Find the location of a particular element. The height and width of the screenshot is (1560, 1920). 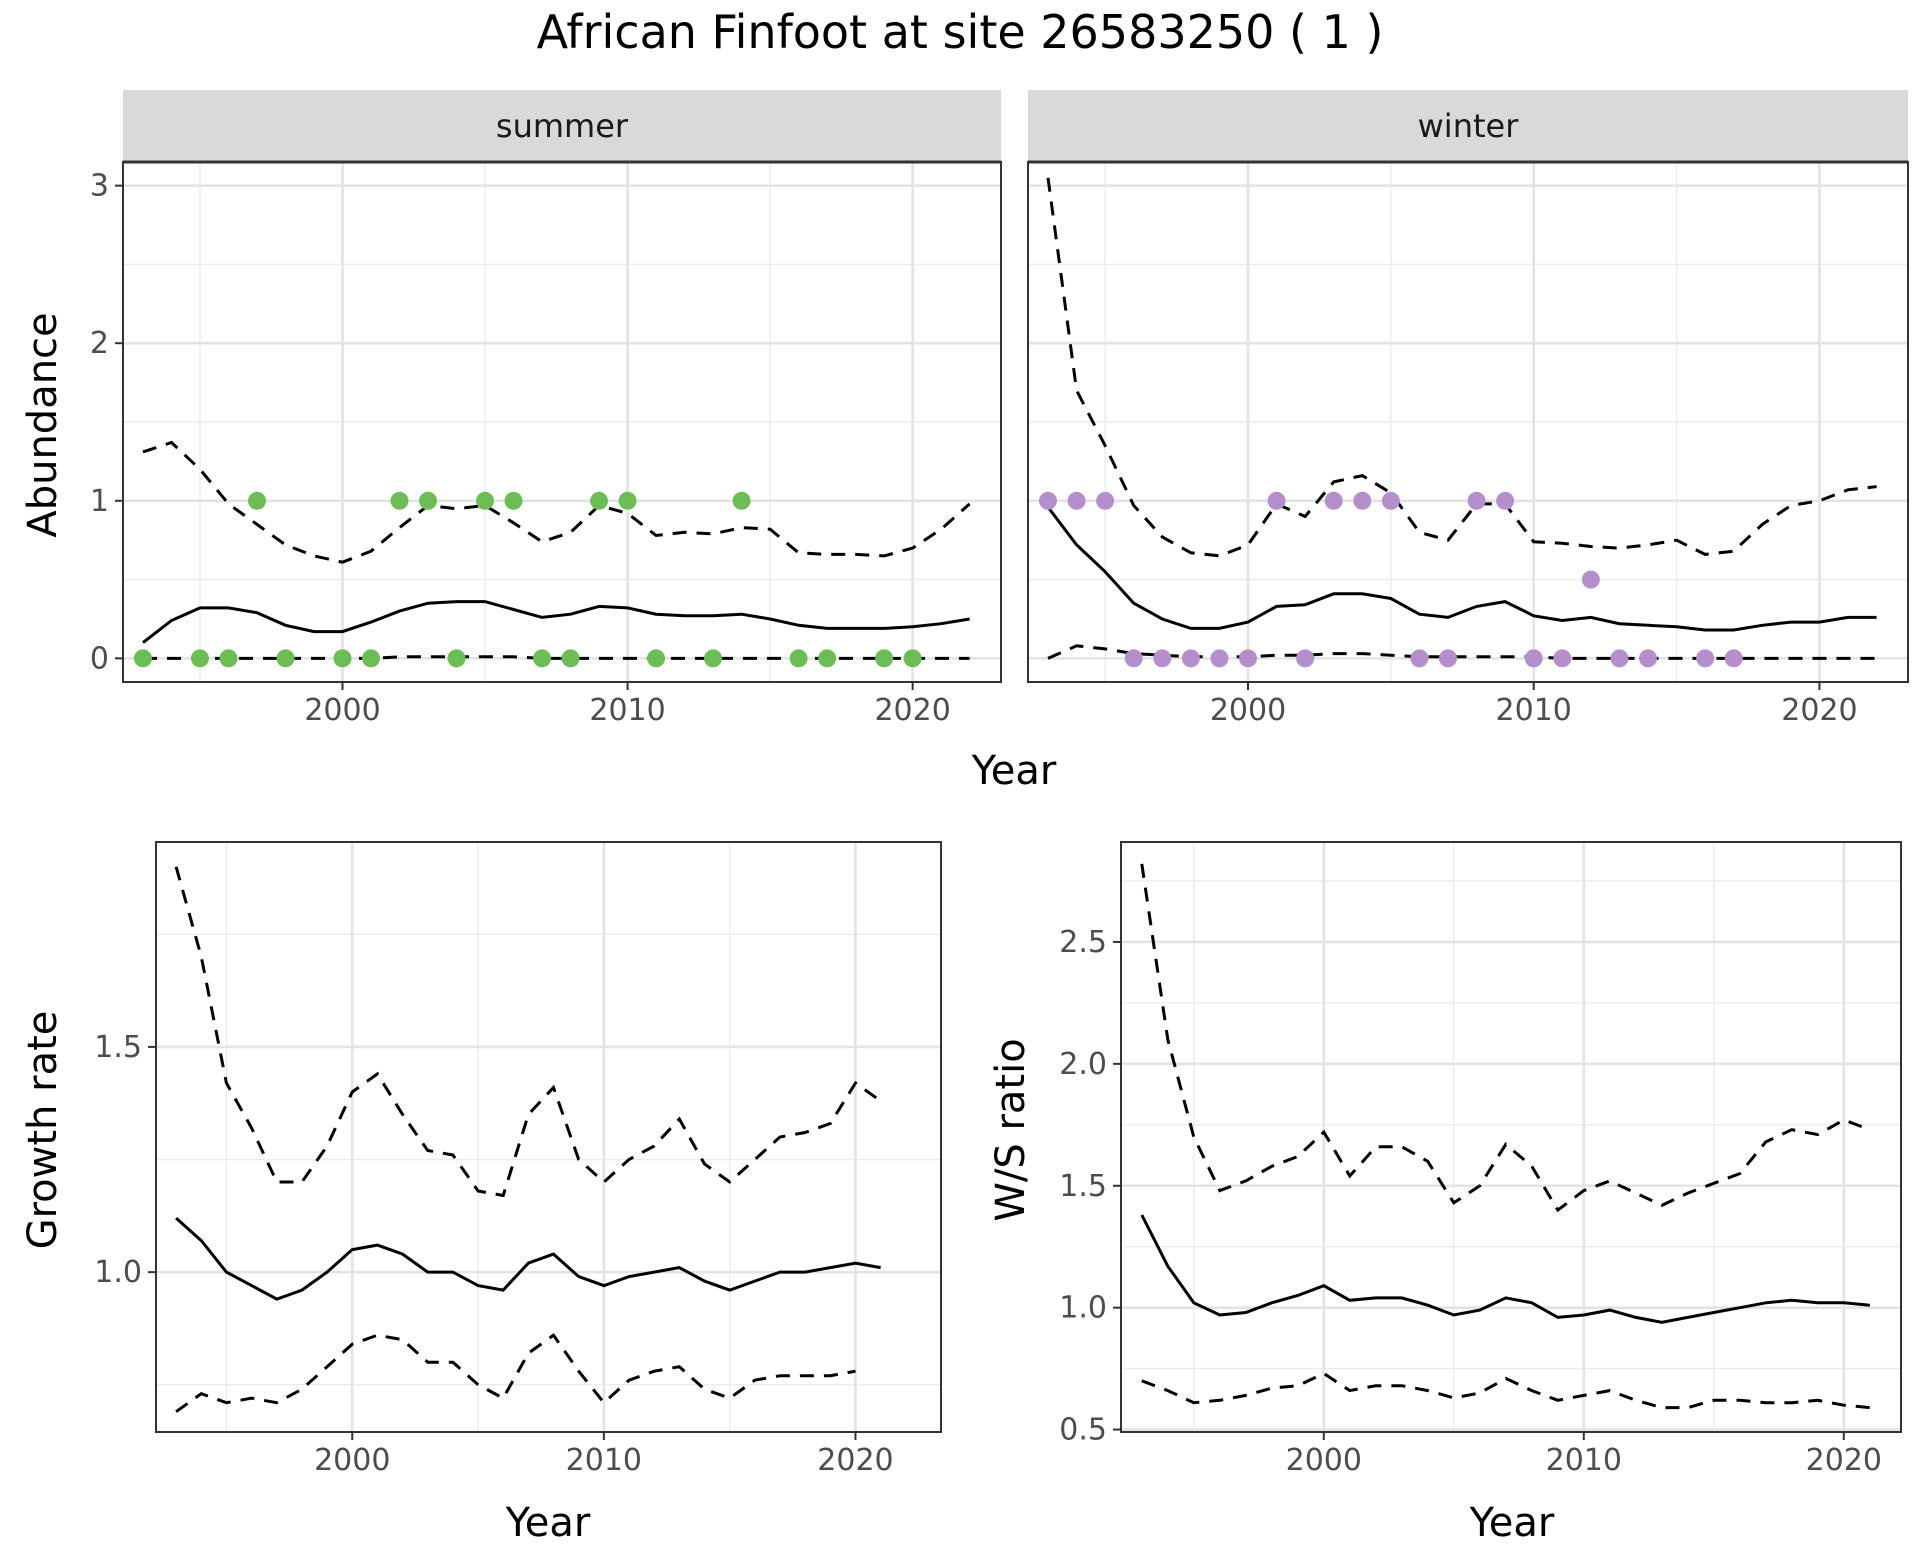

y-axis-title-ws-ratio: W/S ratio is located at coordinates (1011, 1129).